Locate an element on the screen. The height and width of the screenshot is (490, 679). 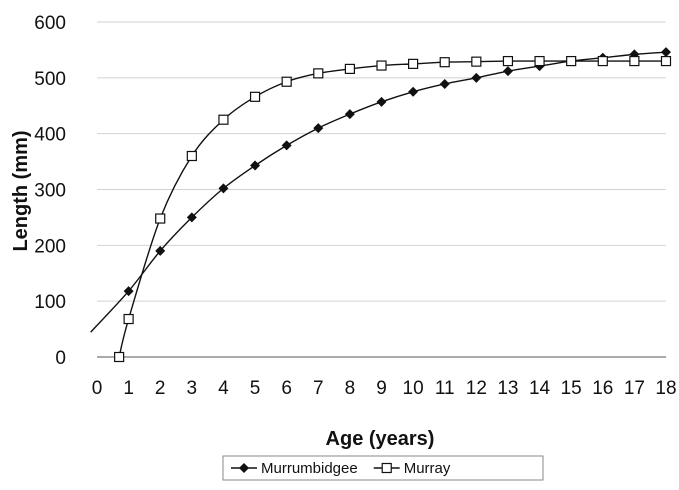
legend-label-murray: Murray is located at coordinates (427, 468).